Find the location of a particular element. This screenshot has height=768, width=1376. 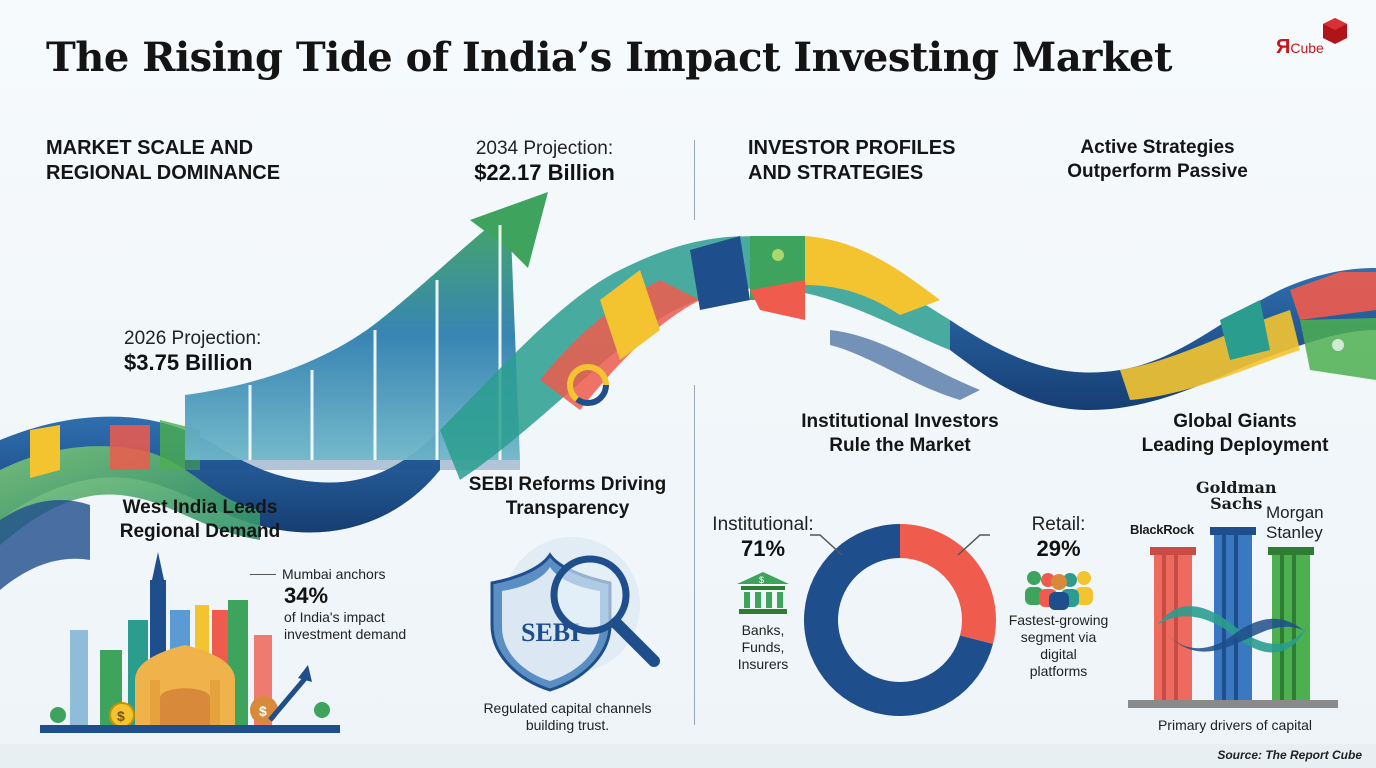

source-credit: Source: The Report Cube is located at coordinates (1289, 755).